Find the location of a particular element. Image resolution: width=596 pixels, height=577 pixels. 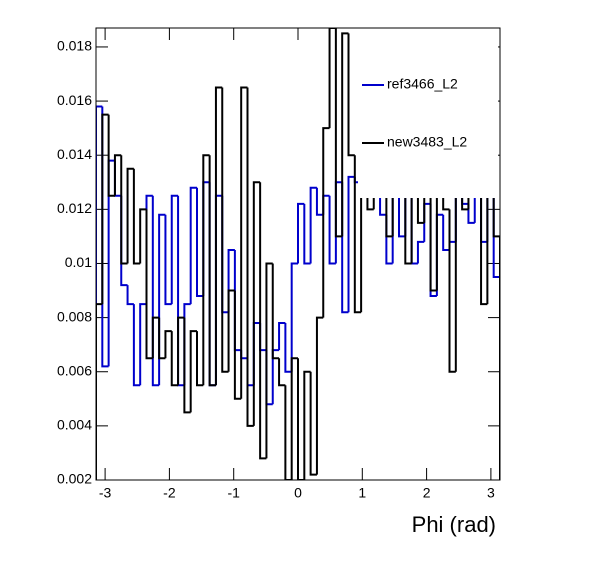

y-tick-label: 0.006 is located at coordinates (74, 370).